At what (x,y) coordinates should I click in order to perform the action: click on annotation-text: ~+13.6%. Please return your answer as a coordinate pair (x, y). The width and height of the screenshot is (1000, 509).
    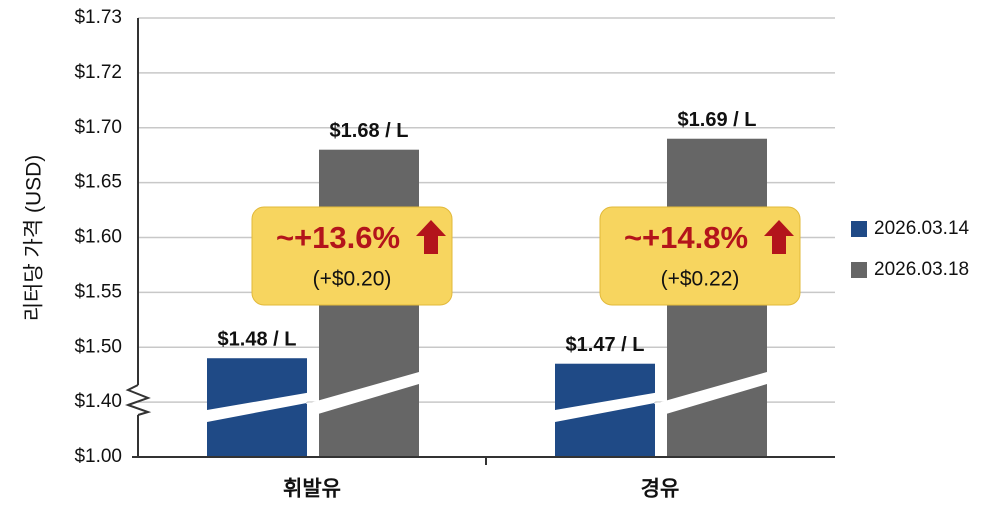
    Looking at the image, I should click on (338, 237).